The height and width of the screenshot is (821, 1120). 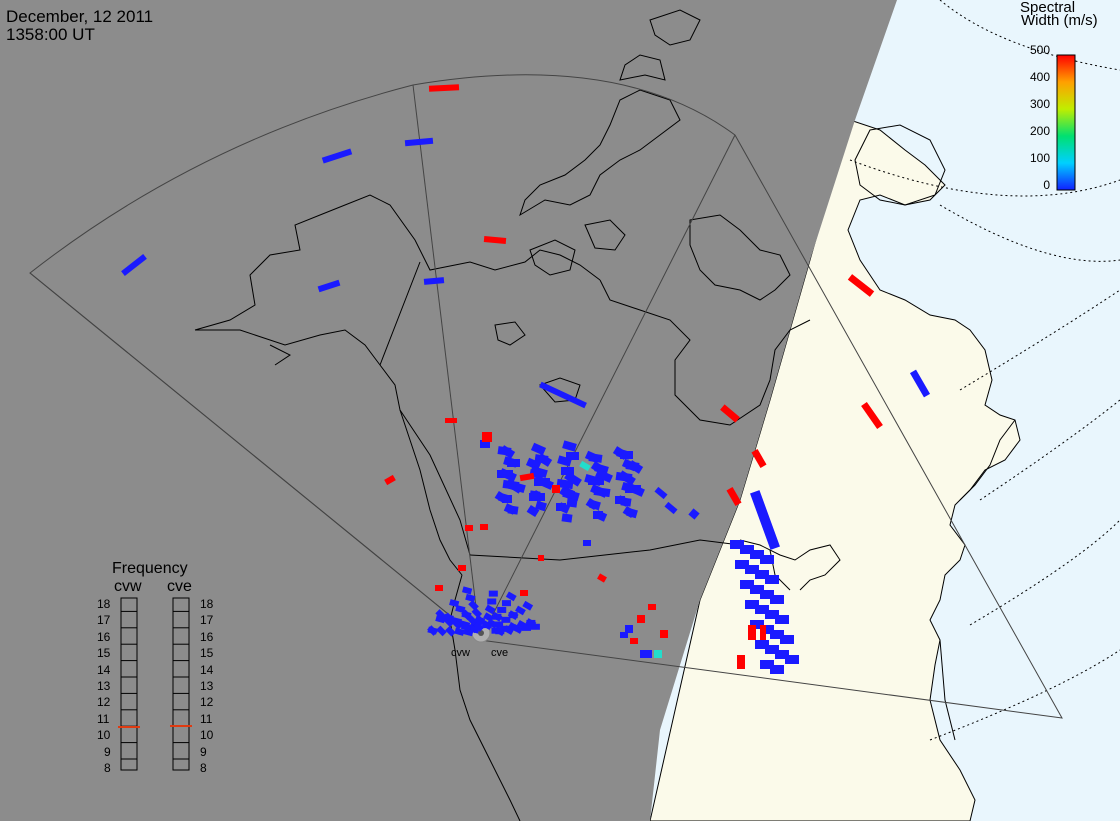 What do you see at coordinates (460, 653) in the screenshot?
I see `site-label-cvw: cvw` at bounding box center [460, 653].